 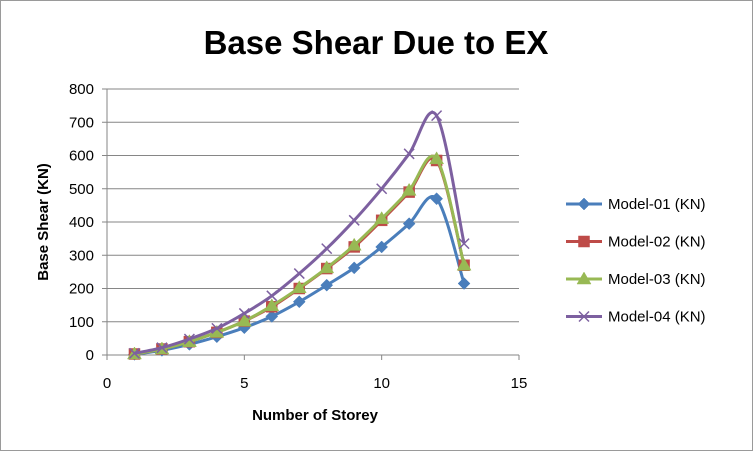 What do you see at coordinates (43, 222) in the screenshot?
I see `y-axis-title: Base Shear (KN)` at bounding box center [43, 222].